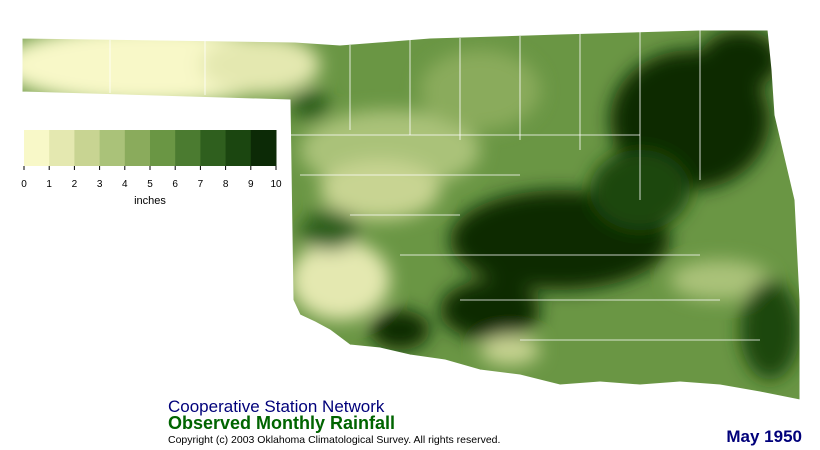  What do you see at coordinates (150, 184) in the screenshot?
I see `legend-tick-label: 5` at bounding box center [150, 184].